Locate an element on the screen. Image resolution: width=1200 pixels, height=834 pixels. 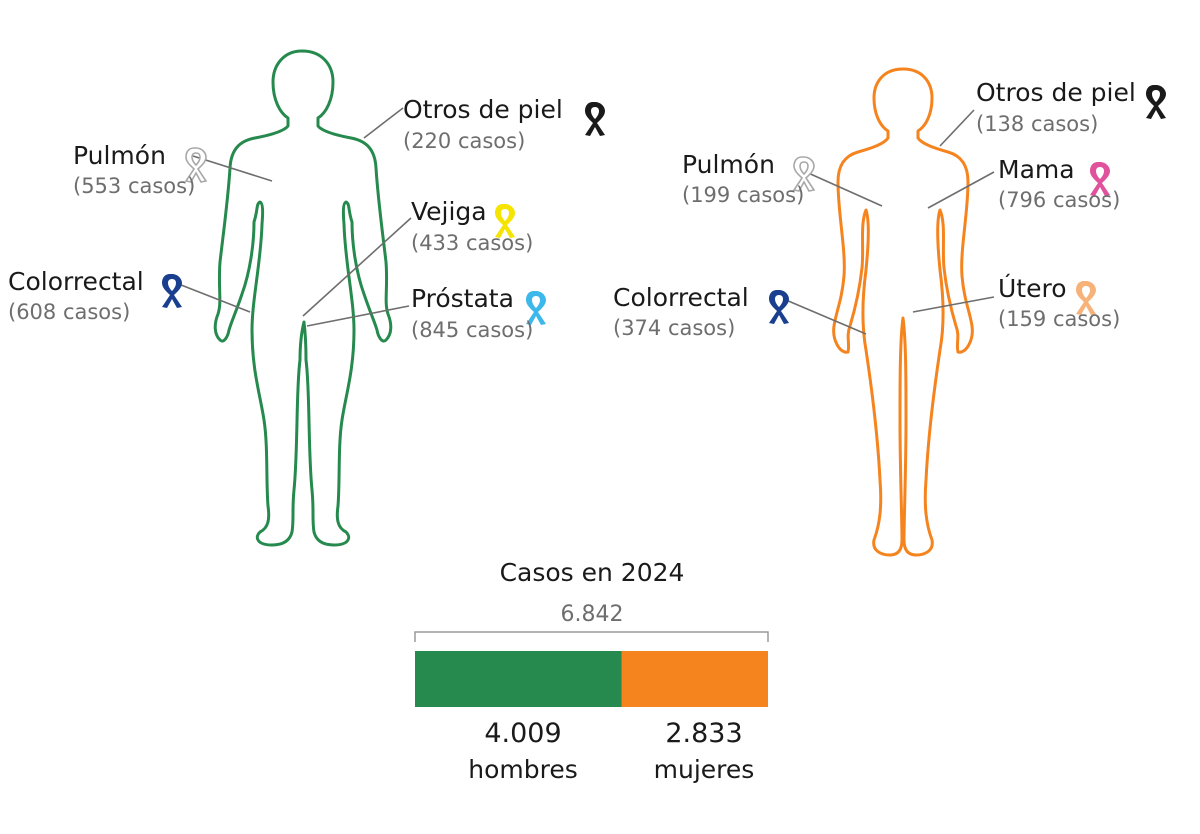
label-women-utero: Útero (159 casos) is located at coordinates (1059, 302).